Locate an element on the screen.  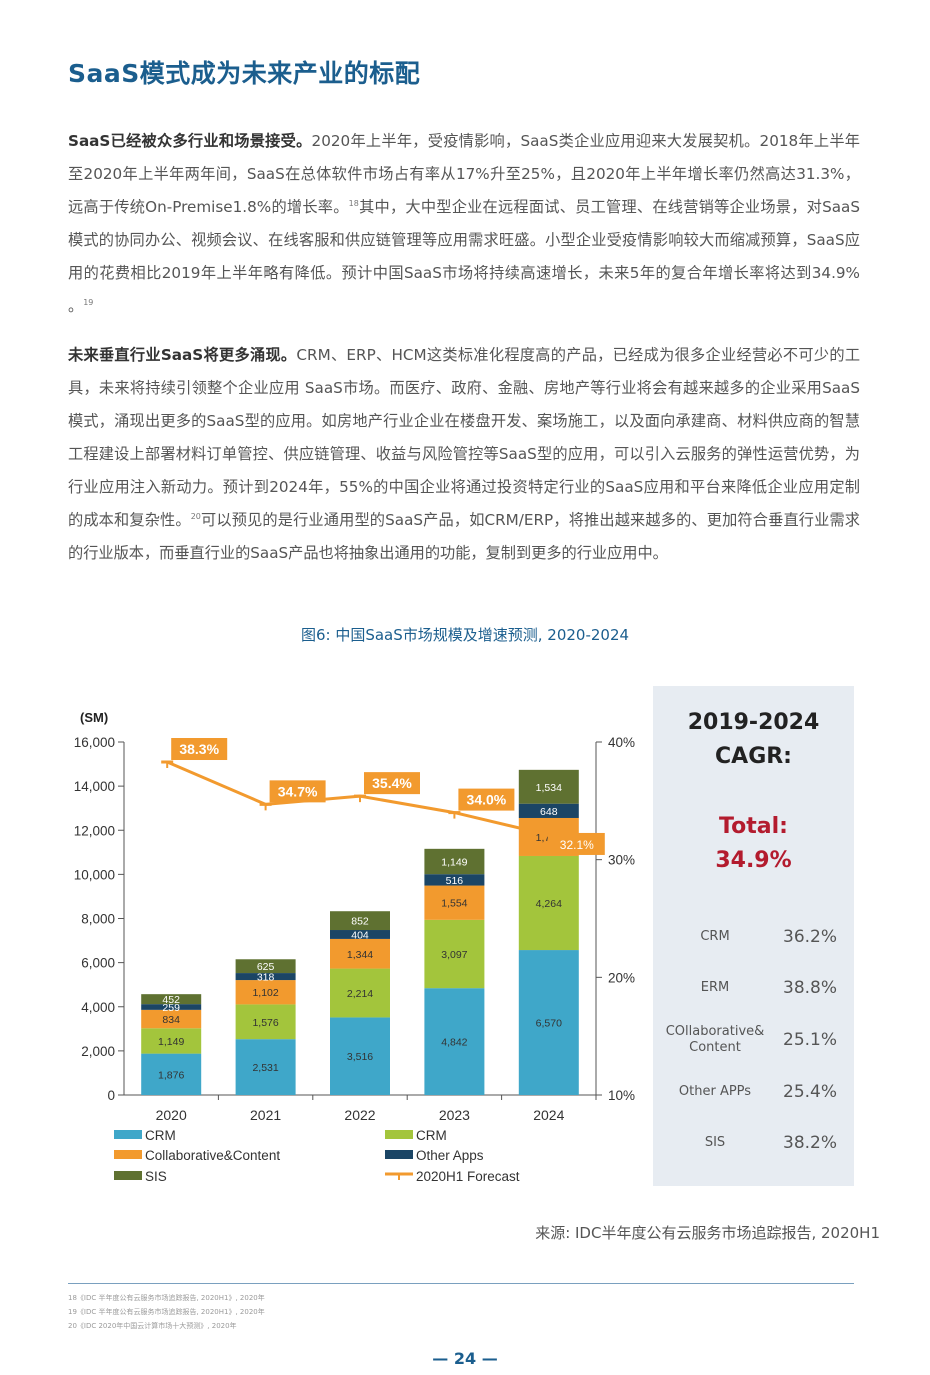
y-tick-label-left: 12,000 is located at coordinates (94, 830).